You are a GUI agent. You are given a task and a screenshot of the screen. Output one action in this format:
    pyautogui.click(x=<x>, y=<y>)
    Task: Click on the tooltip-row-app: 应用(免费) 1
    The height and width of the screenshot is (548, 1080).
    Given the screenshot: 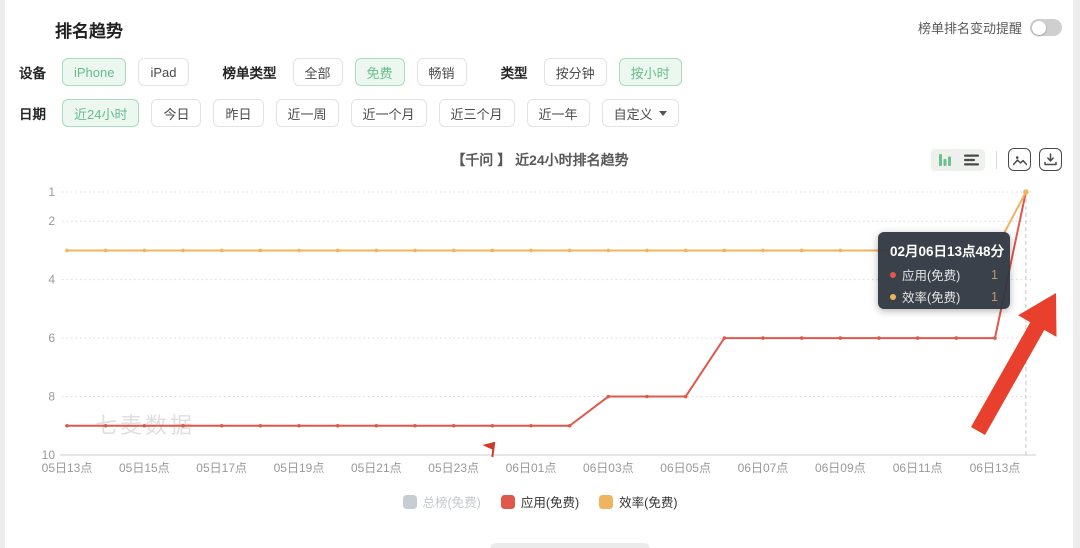 What is the action you would take?
    pyautogui.click(x=944, y=274)
    